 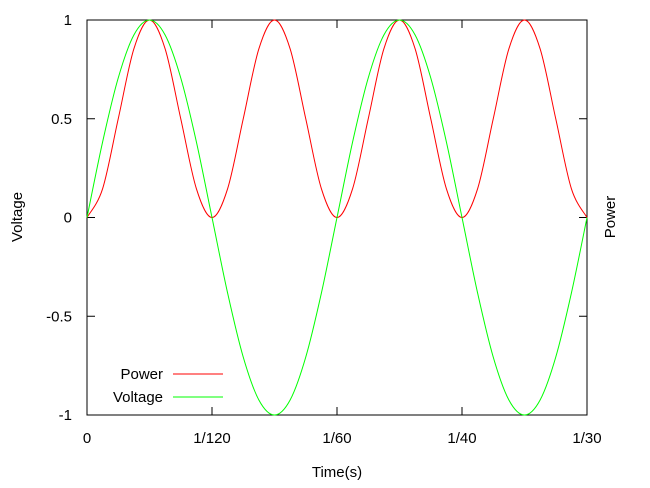 I want to click on y-tick-label: 0, so click(x=68, y=218).